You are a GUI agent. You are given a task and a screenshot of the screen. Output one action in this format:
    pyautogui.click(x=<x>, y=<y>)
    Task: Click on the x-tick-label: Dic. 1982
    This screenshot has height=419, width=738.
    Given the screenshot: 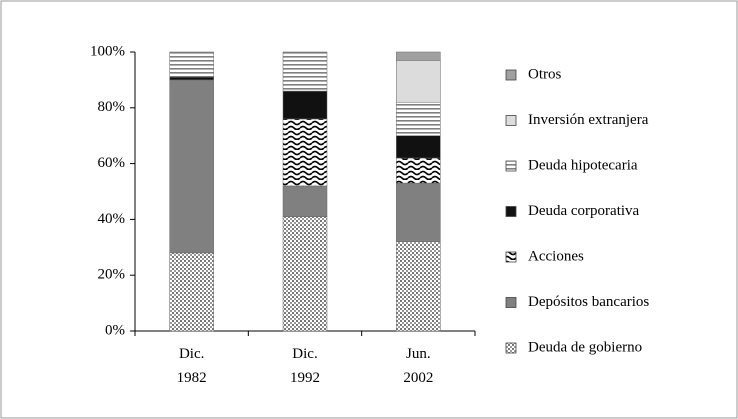 What is the action you would take?
    pyautogui.click(x=192, y=366)
    